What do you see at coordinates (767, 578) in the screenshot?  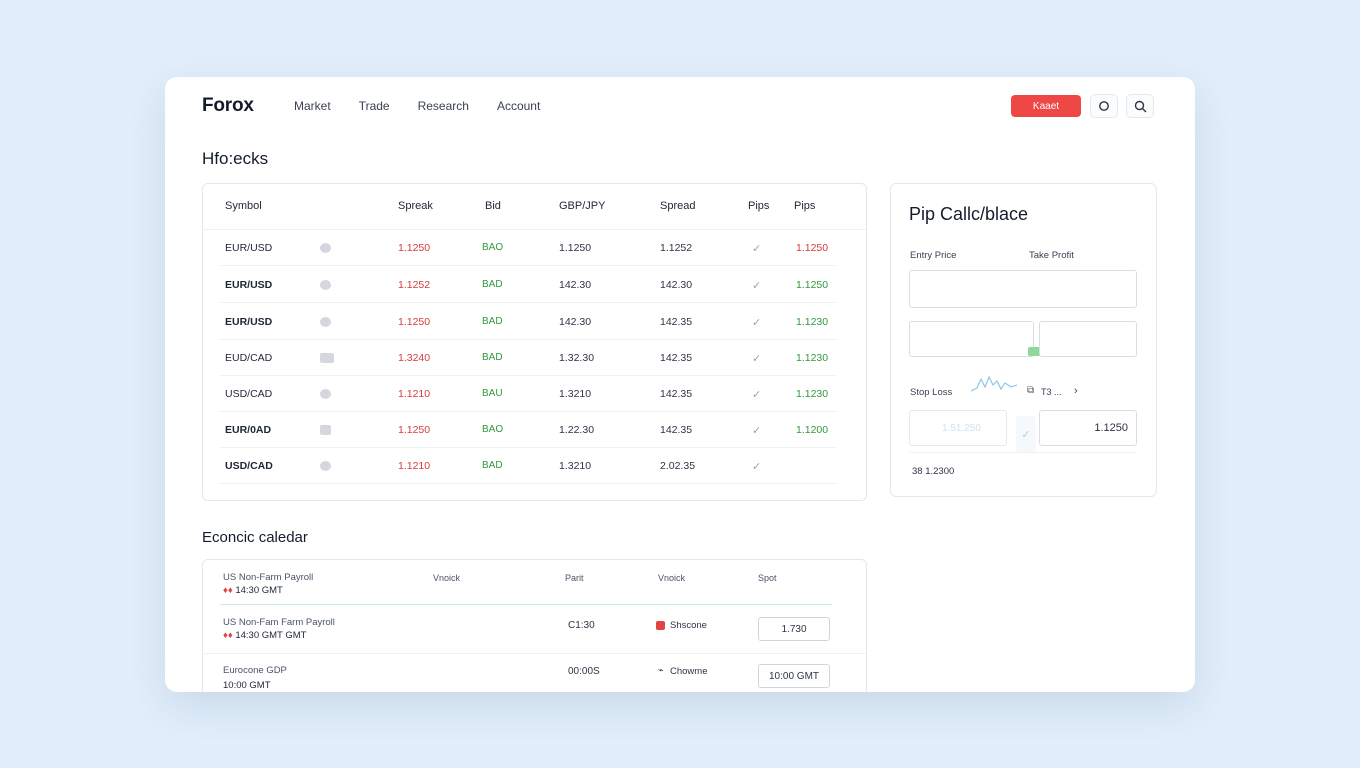 I see `column-header-spot: Spot` at bounding box center [767, 578].